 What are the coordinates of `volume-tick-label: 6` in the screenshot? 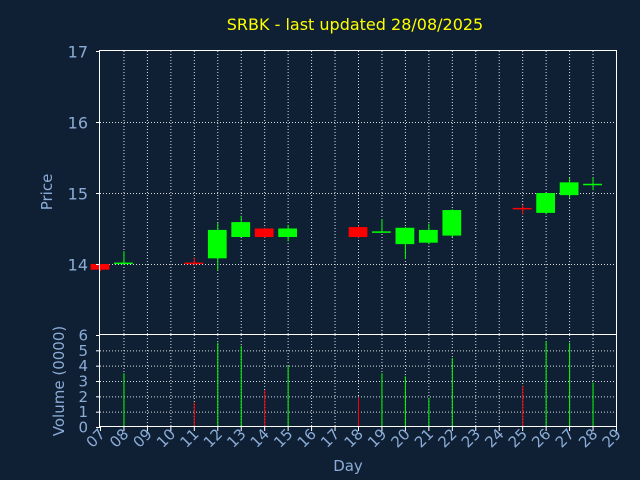 It's located at (83, 336).